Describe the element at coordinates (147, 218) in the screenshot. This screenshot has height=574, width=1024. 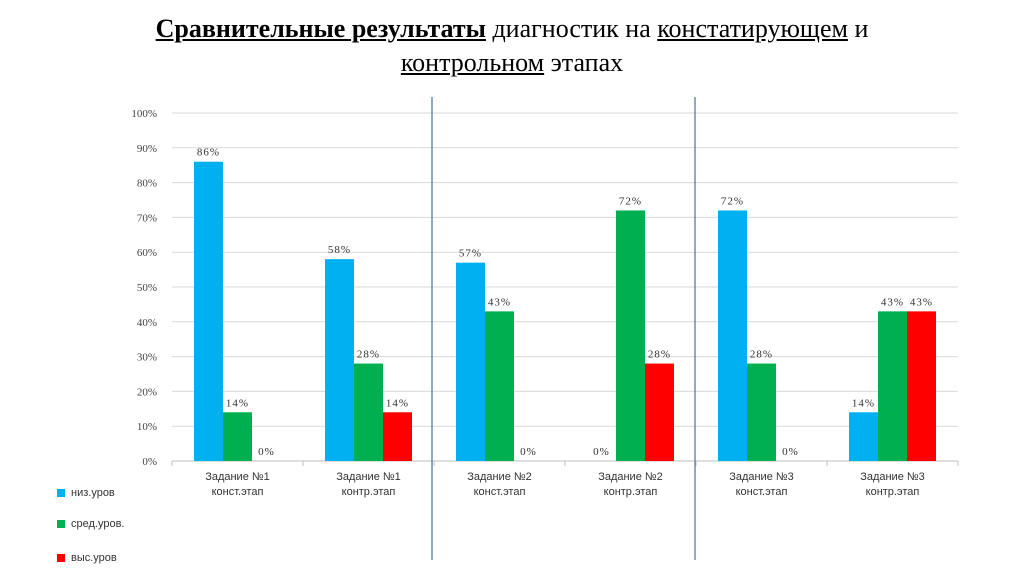
I see `y-tick-label: 70%` at that location.